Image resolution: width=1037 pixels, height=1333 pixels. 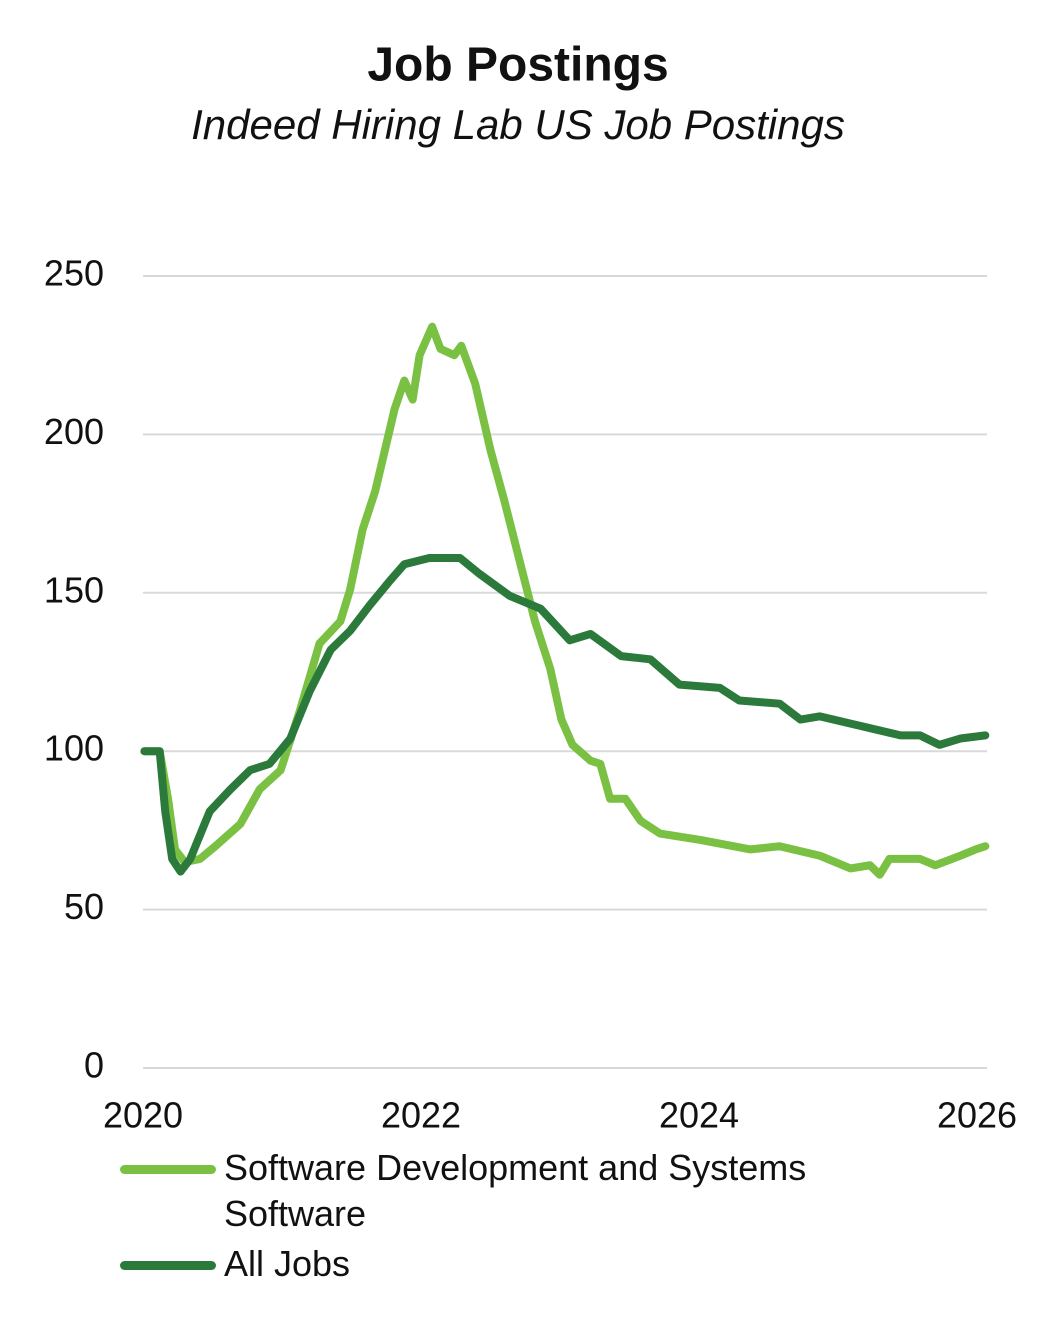 What do you see at coordinates (143, 1115) in the screenshot?
I see `x-tick-label: 2020` at bounding box center [143, 1115].